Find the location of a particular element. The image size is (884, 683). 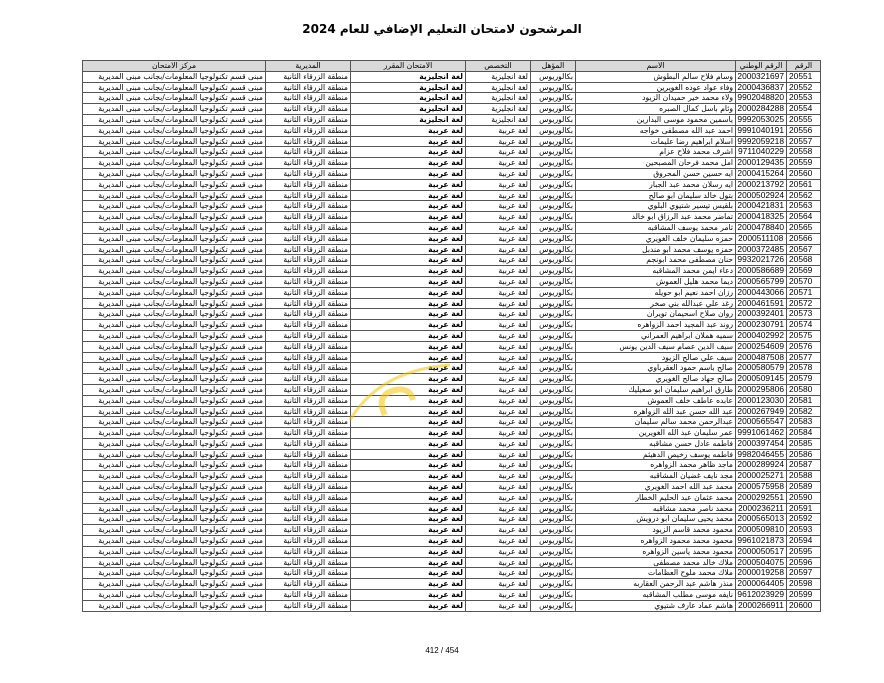

name-cell: محمود محمد محمود الزواهره is located at coordinates (655, 541).